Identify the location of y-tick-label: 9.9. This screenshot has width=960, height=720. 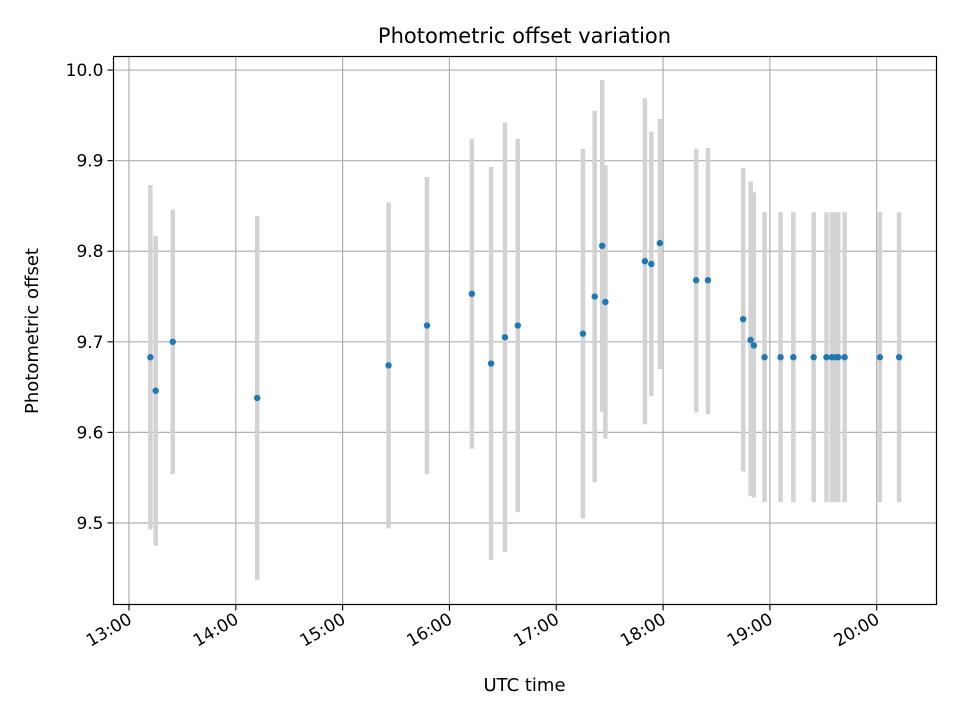
(89, 162).